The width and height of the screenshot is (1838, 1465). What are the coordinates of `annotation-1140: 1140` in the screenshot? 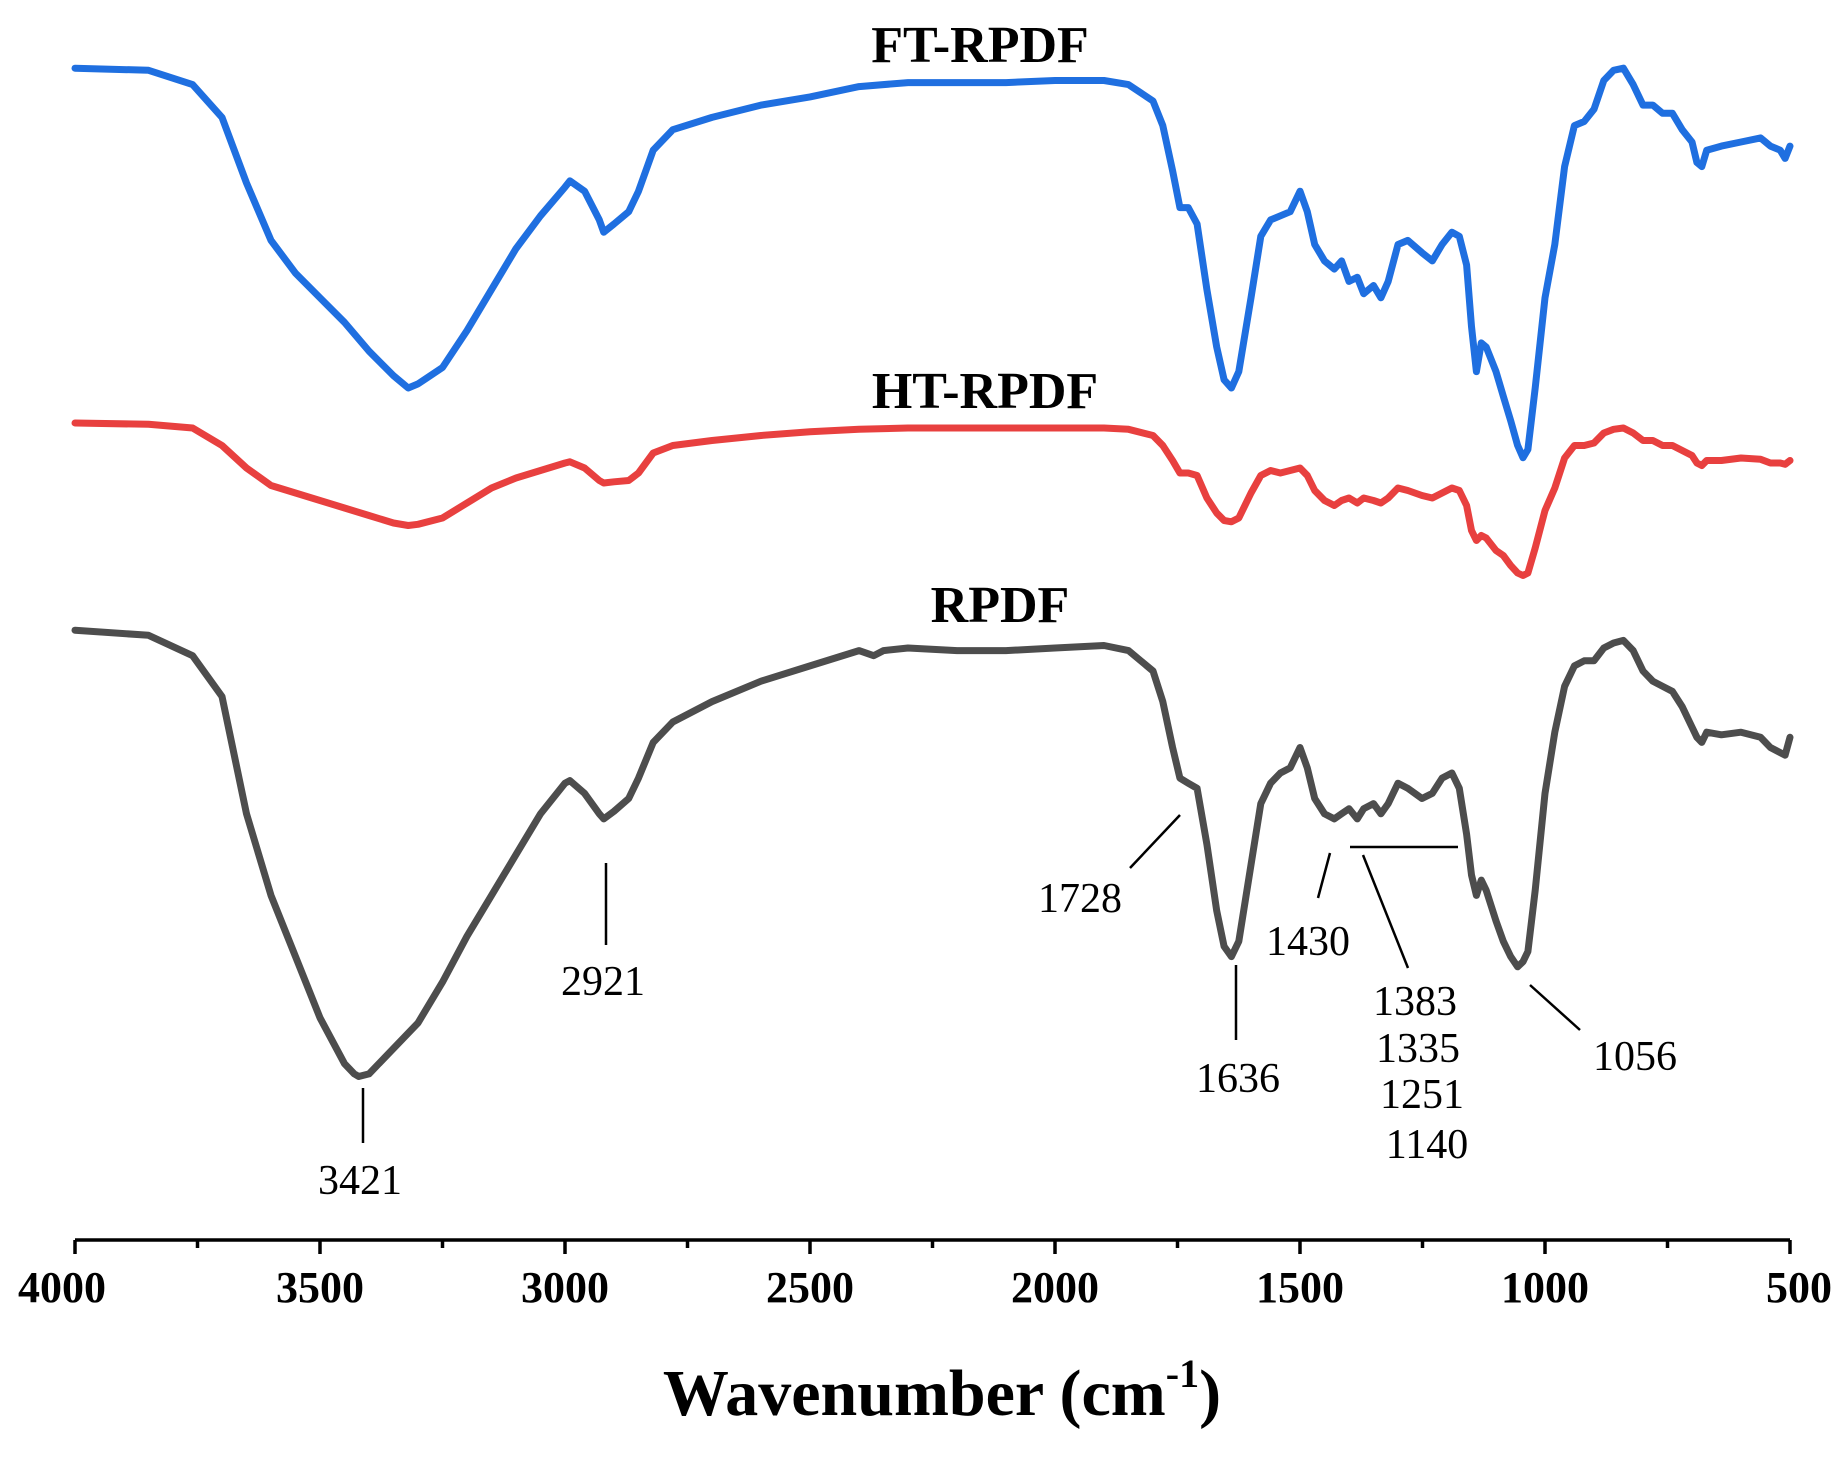 It's located at (1427, 1145).